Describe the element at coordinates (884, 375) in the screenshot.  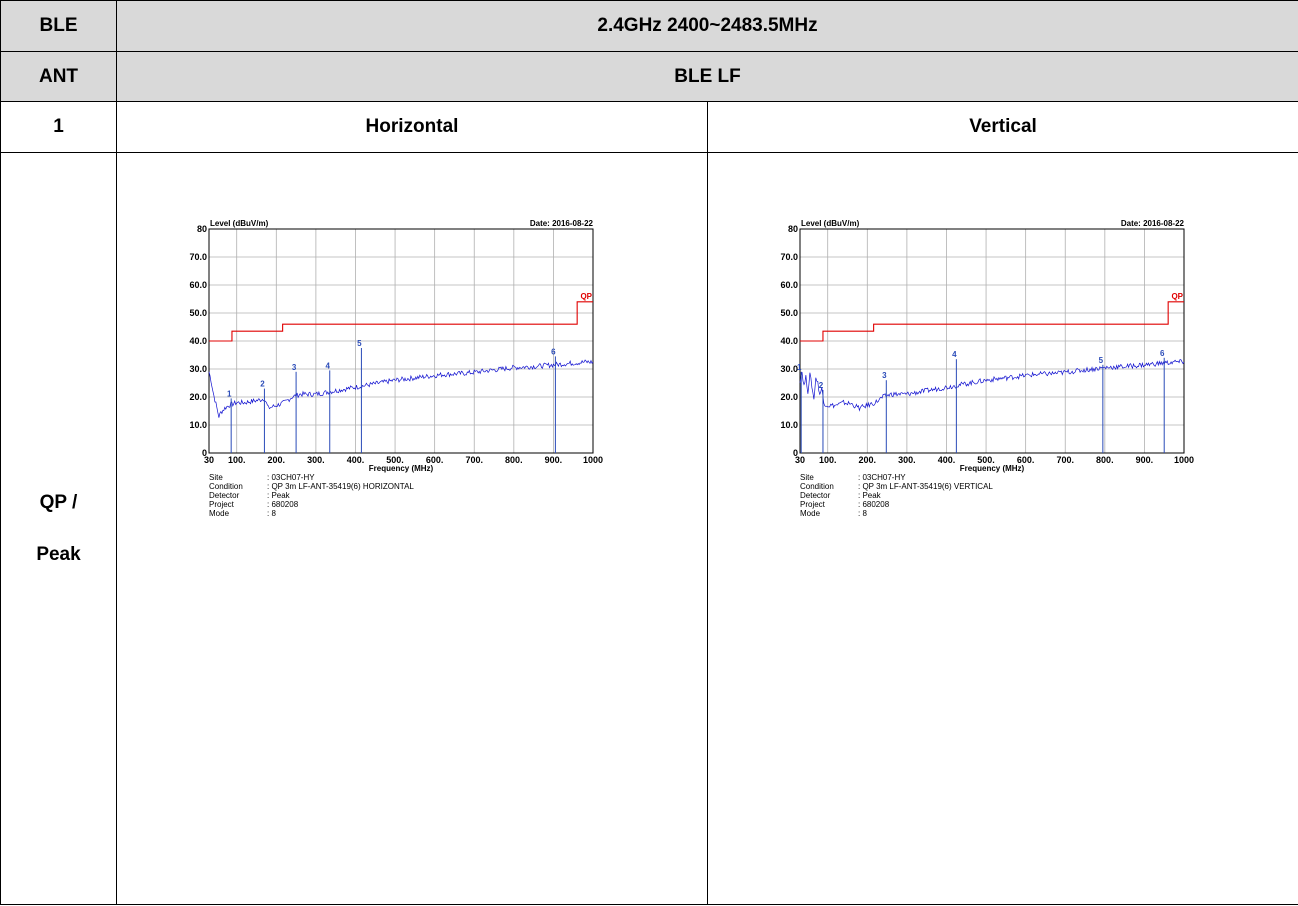
I see `marker-label-3: 3` at that location.